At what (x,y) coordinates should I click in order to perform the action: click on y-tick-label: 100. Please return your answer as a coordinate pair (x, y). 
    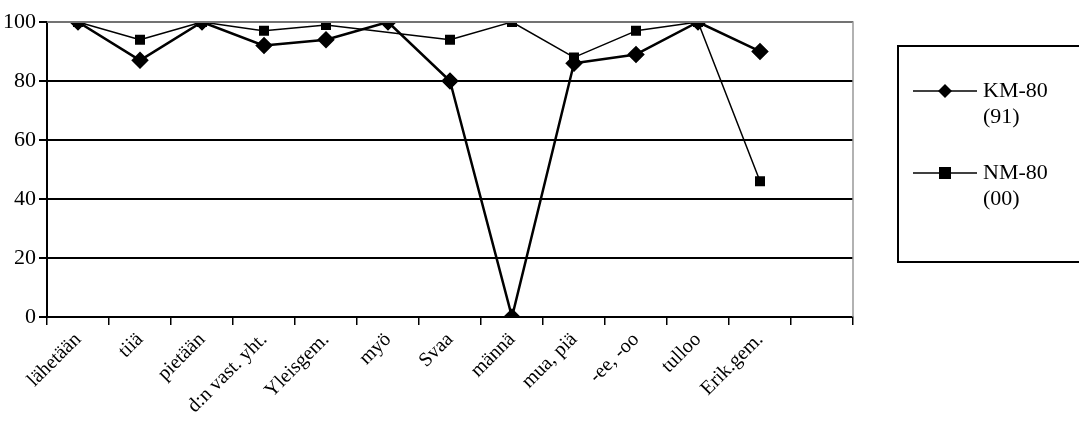
    Looking at the image, I should click on (19, 20).